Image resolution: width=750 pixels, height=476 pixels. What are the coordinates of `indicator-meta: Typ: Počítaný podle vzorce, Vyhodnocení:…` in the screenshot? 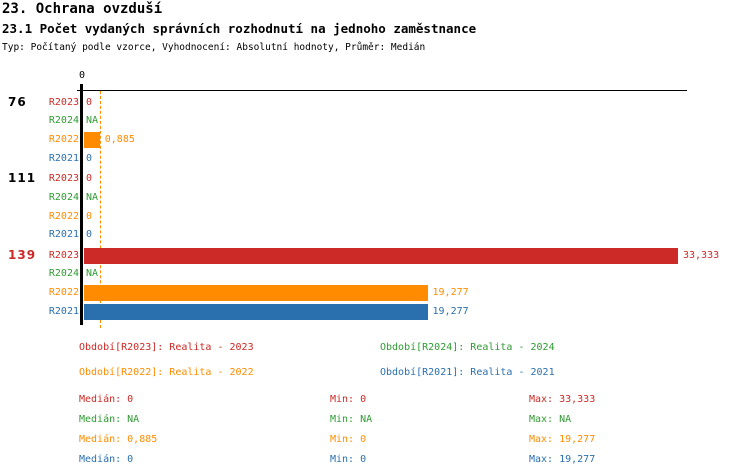 It's located at (214, 47).